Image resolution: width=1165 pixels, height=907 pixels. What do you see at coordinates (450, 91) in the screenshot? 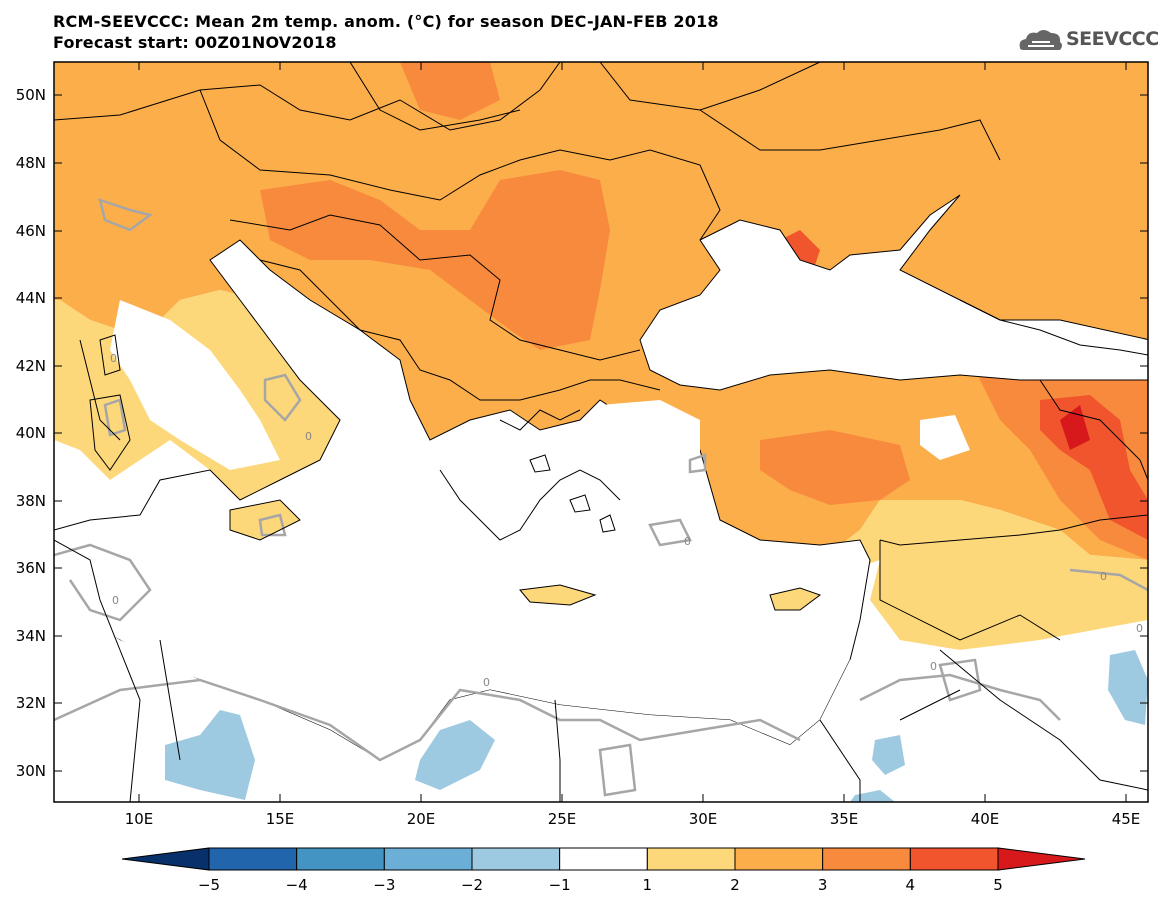
I see `anomaly-3-4-north` at bounding box center [450, 91].